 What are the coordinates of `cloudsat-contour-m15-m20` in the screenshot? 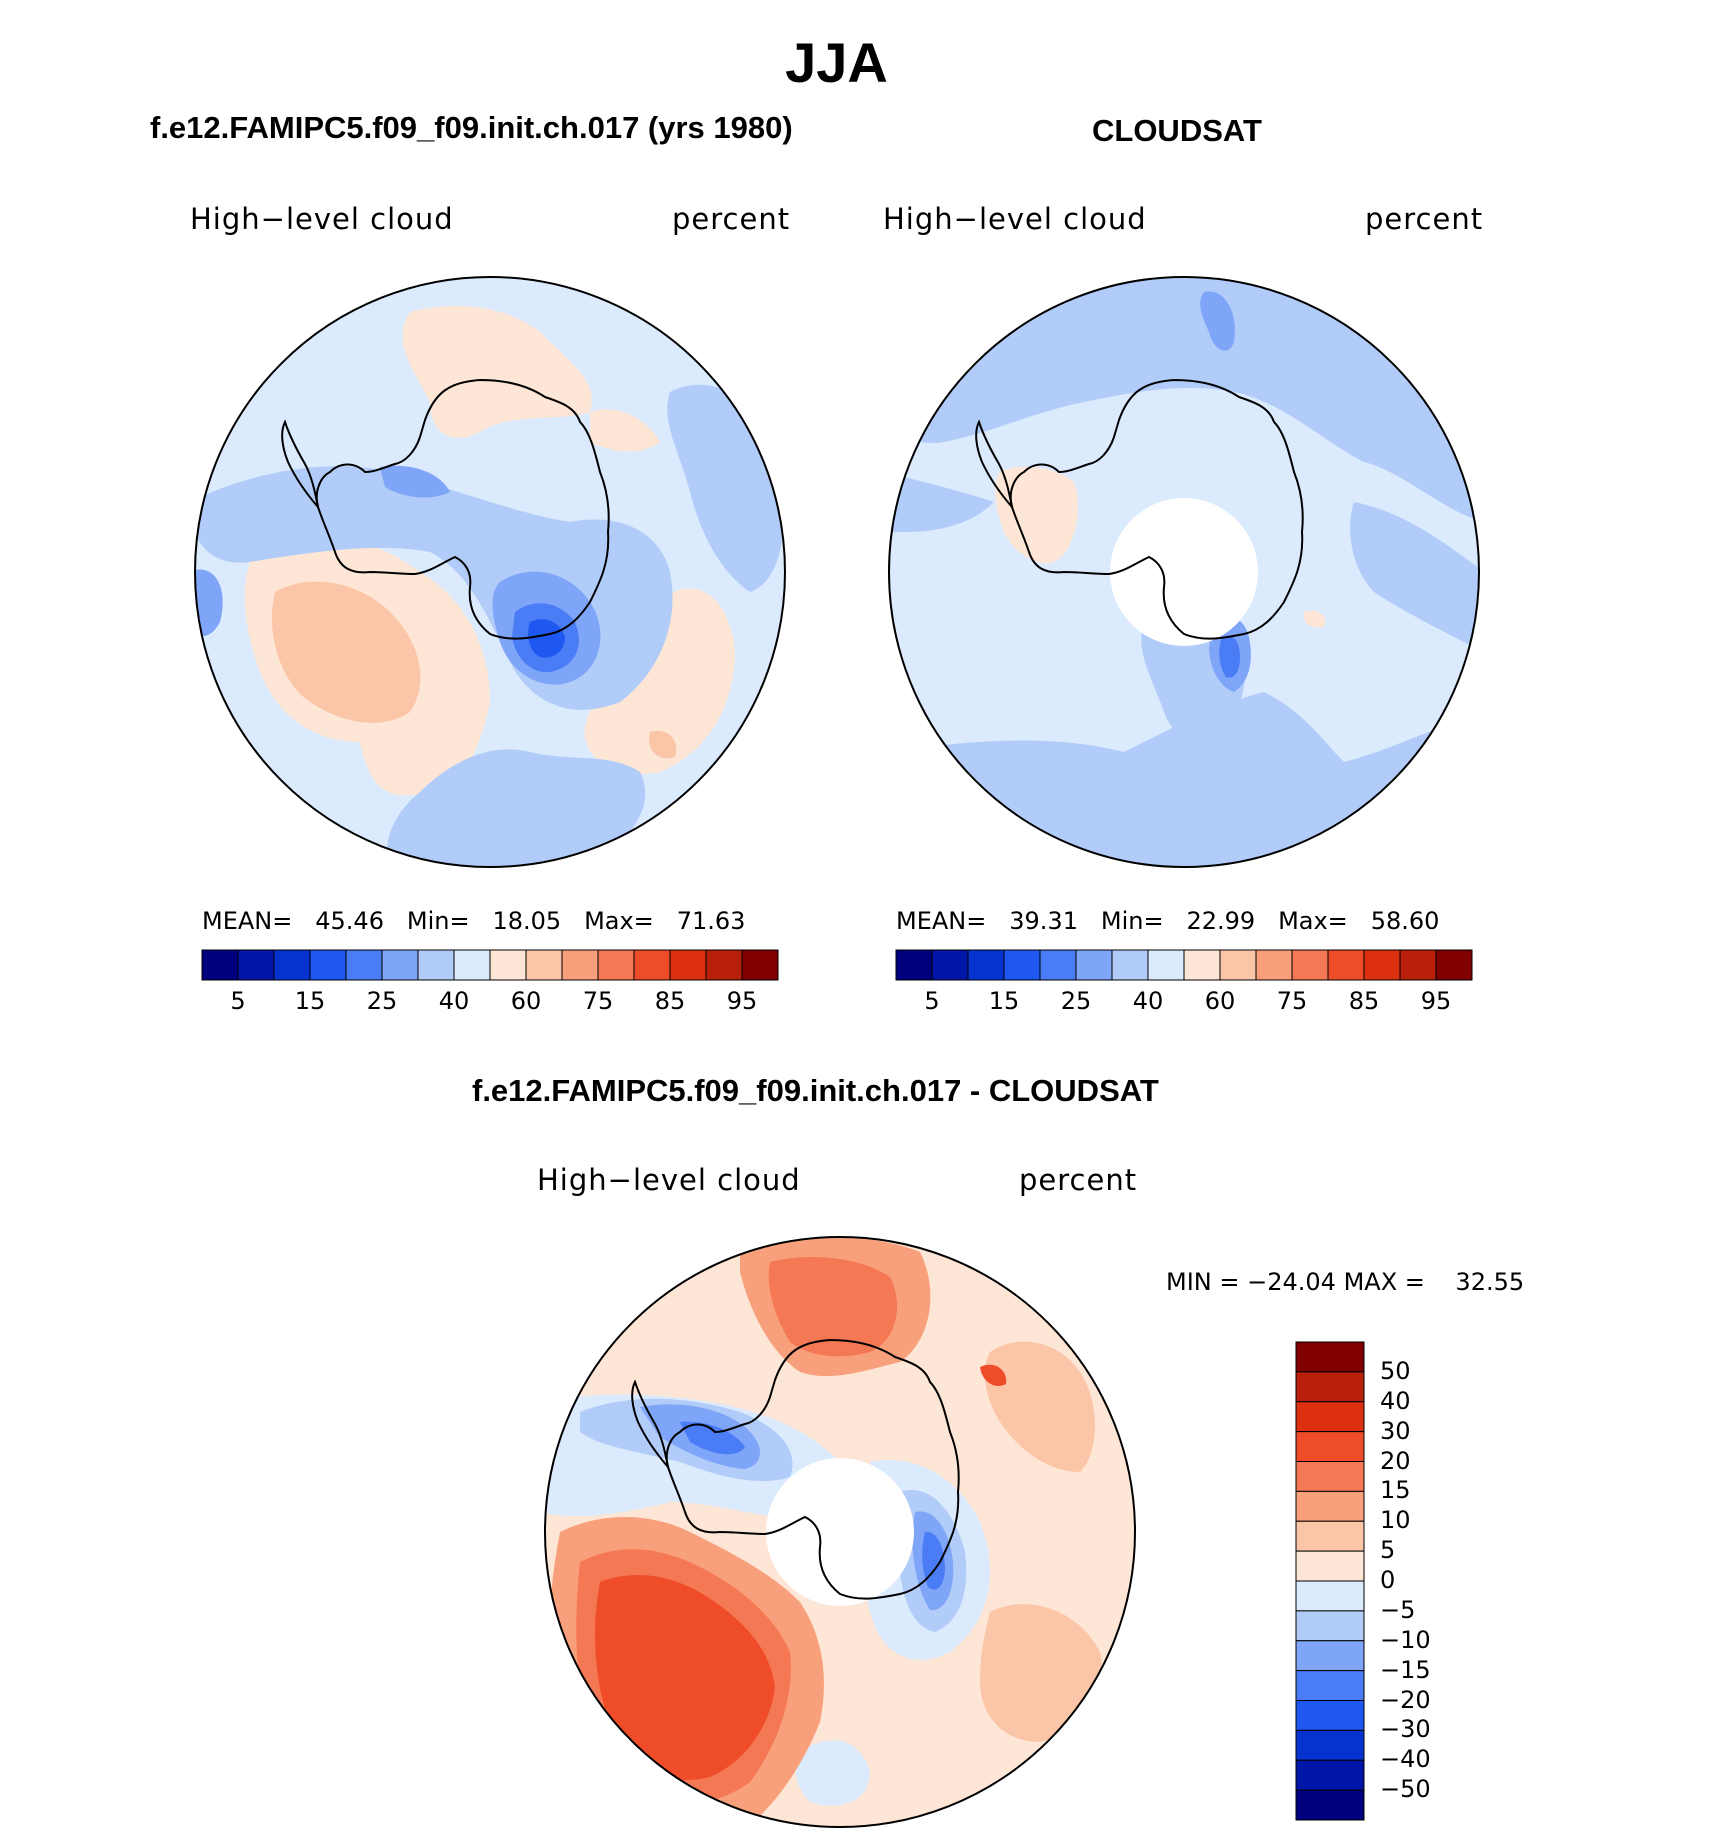 It's located at (1229, 656).